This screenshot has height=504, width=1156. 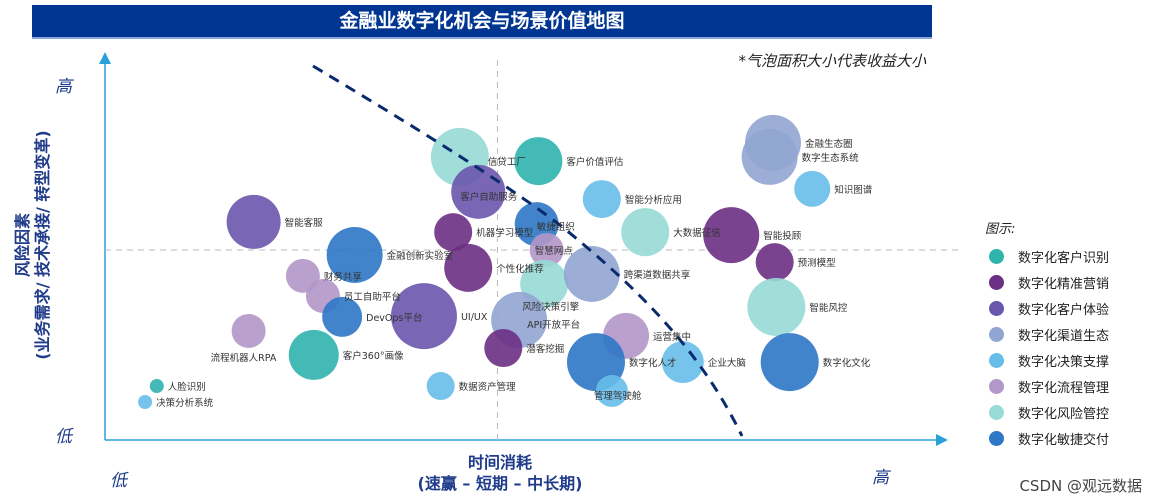 What do you see at coordinates (554, 251) in the screenshot?
I see `bubble-label: 智慧网点` at bounding box center [554, 251].